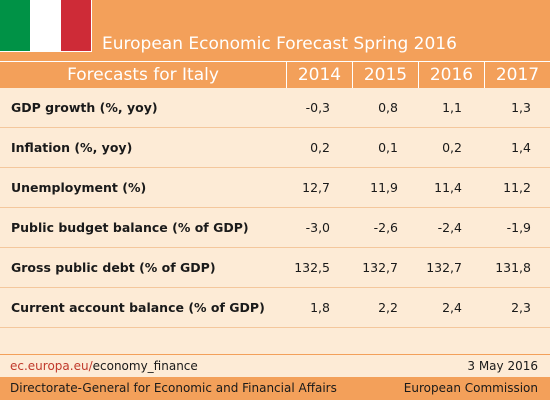 This screenshot has height=400, width=550. Describe the element at coordinates (113, 267) in the screenshot. I see `row-label: Gross public debt (% of GDP)` at that location.